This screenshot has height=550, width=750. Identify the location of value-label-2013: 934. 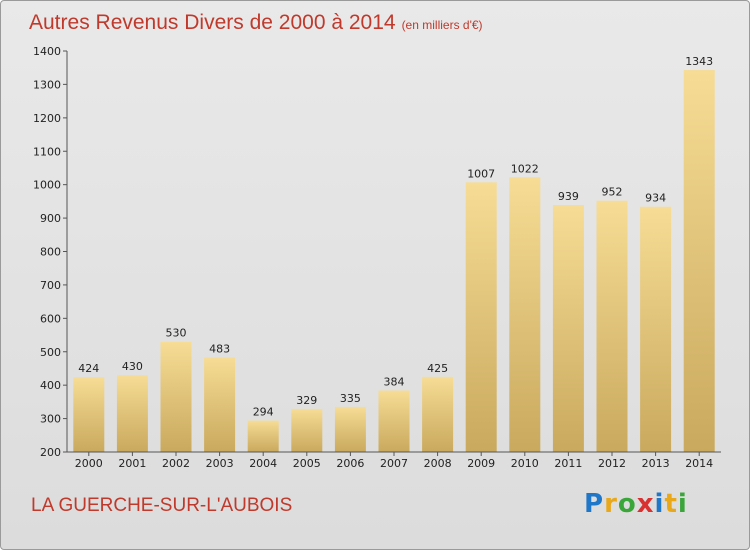
(655, 198).